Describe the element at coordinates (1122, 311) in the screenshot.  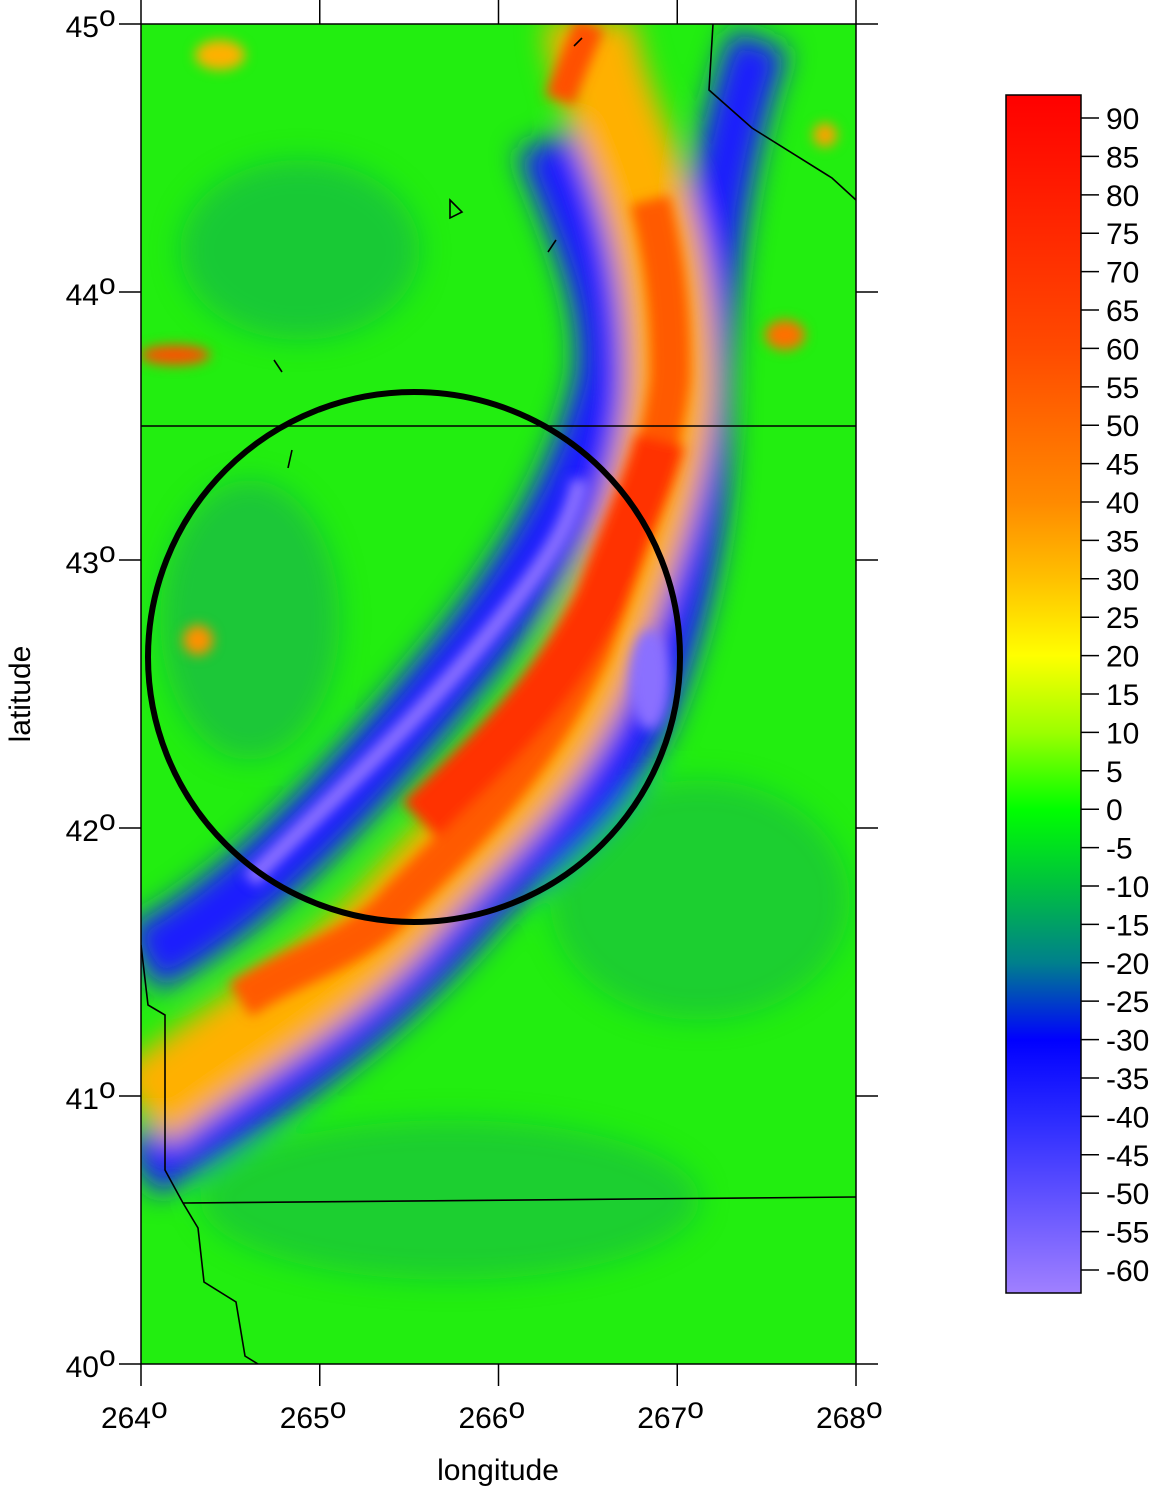
I see `colorbar-tick-label: 65` at that location.